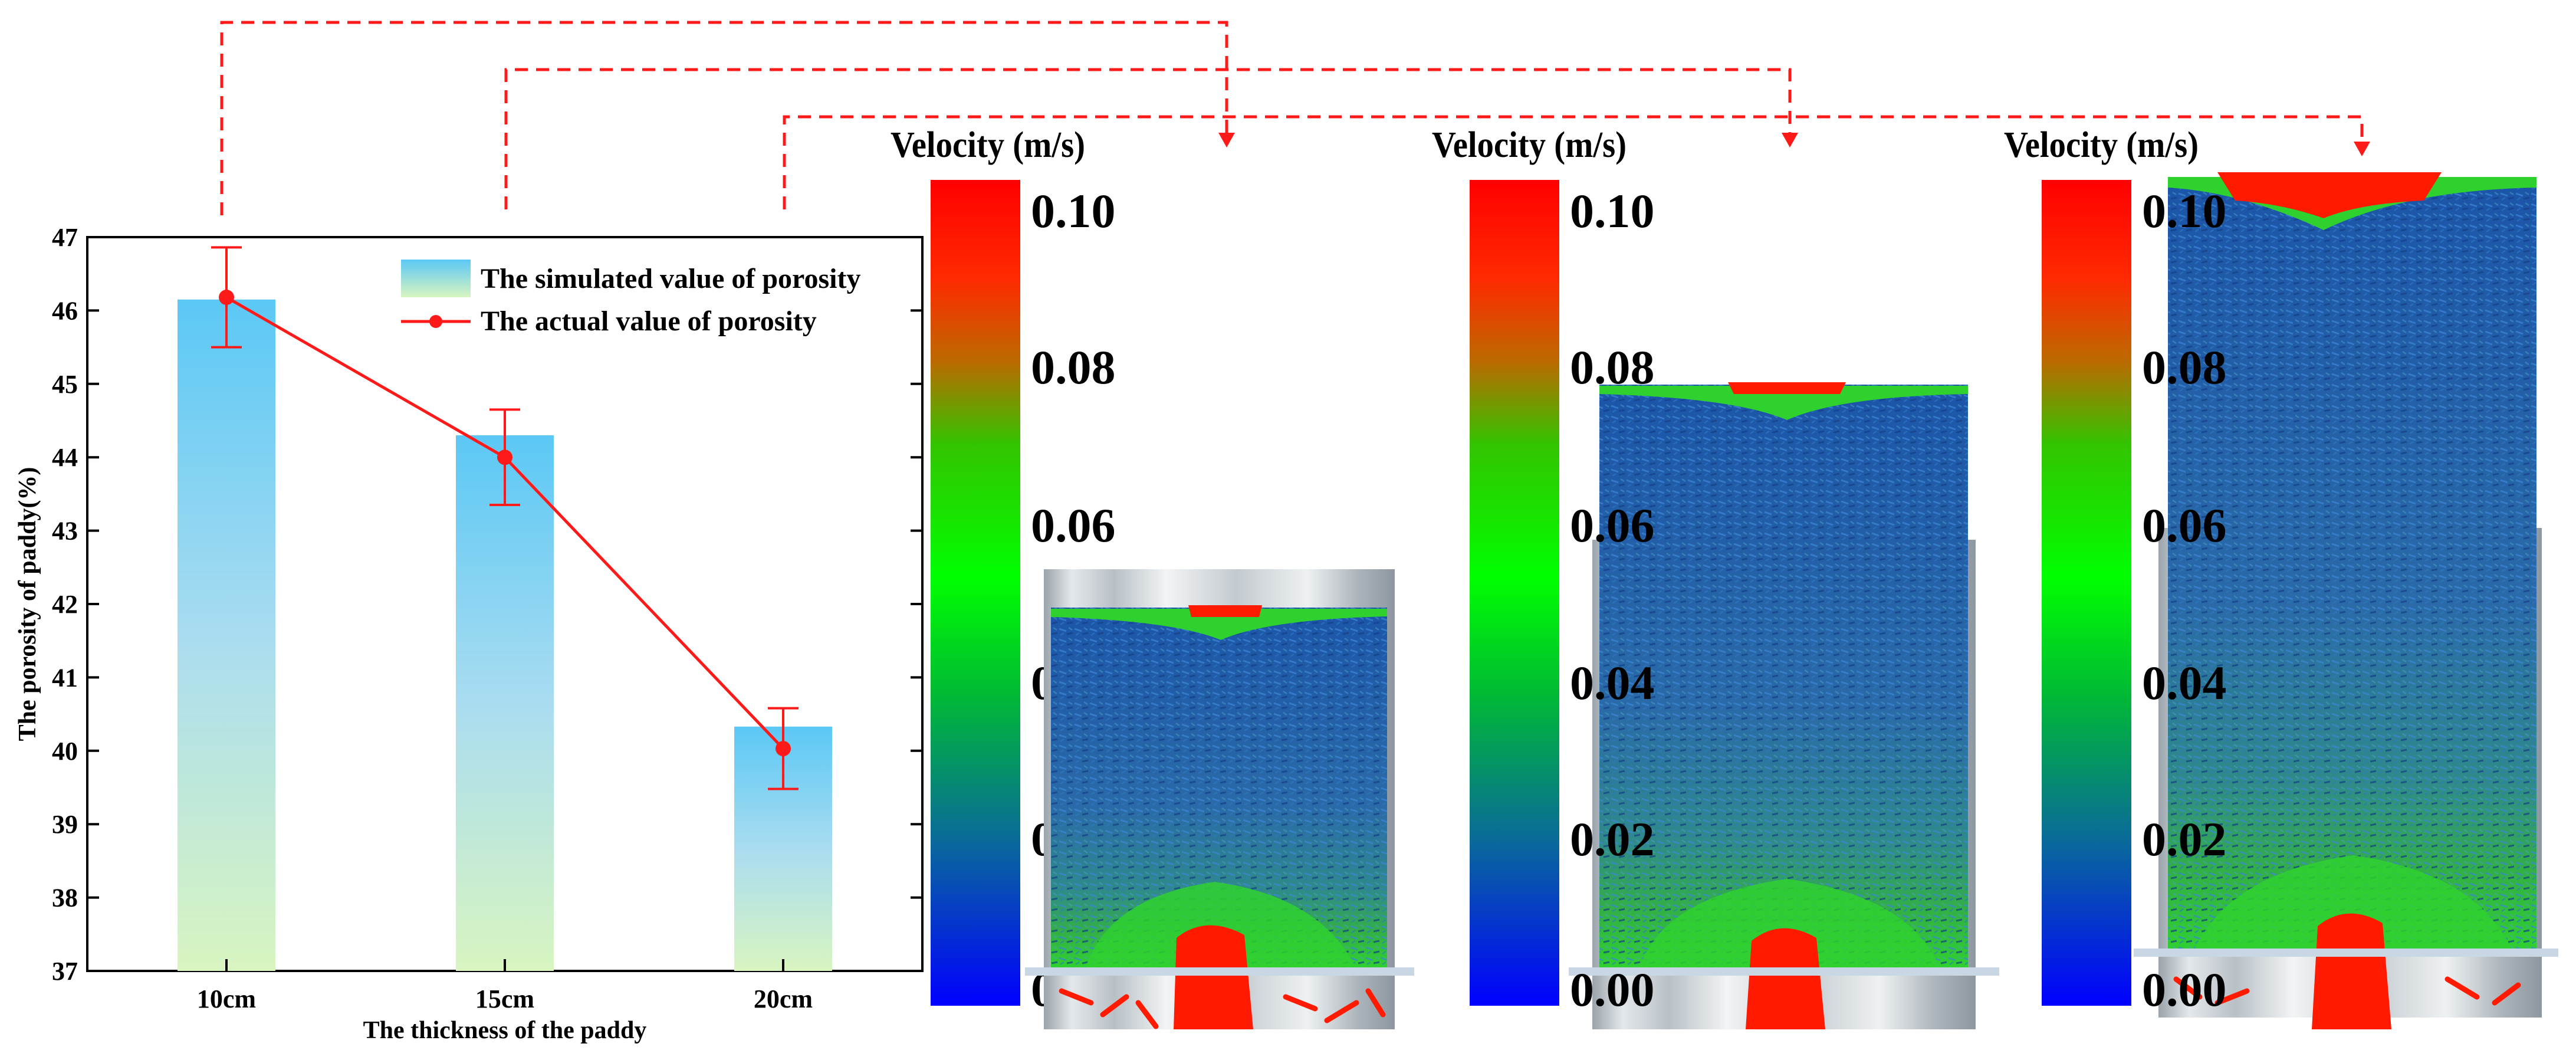 Image resolution: width=2576 pixels, height=1060 pixels. Describe the element at coordinates (504, 999) in the screenshot. I see `x-tick-label: 15cm` at that location.